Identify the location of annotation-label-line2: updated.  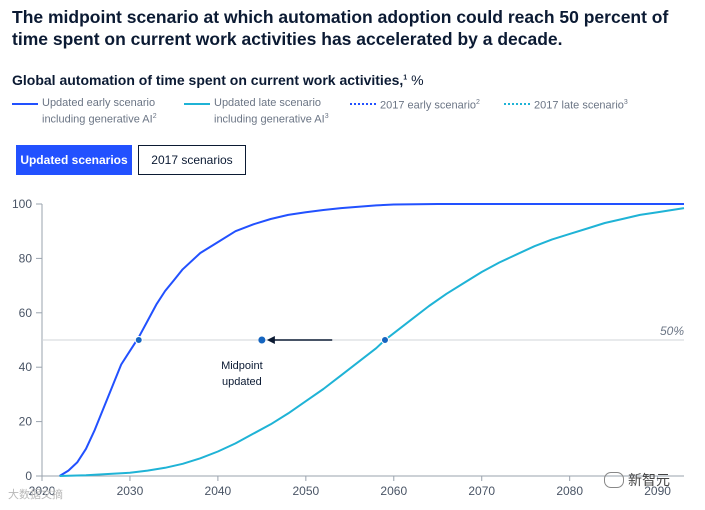
(242, 382).